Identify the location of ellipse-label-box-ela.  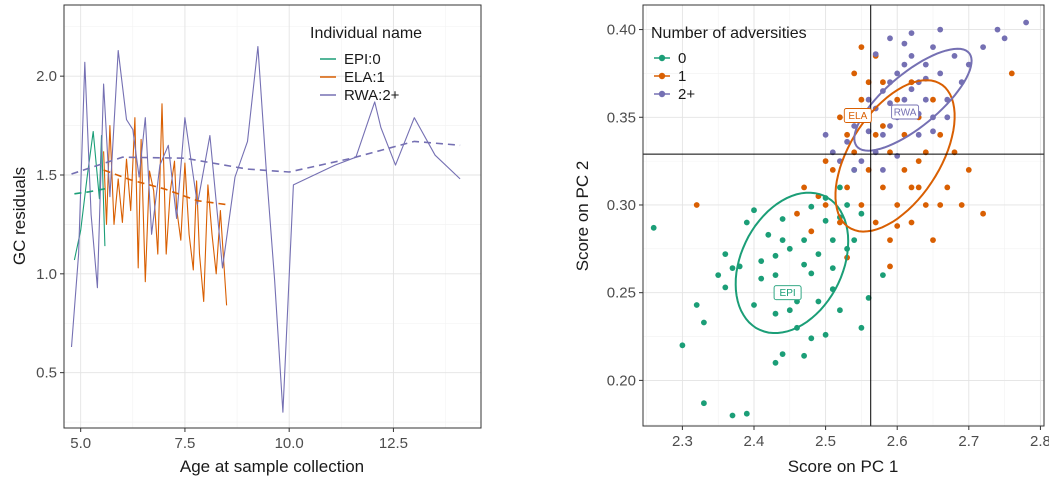
(857, 115).